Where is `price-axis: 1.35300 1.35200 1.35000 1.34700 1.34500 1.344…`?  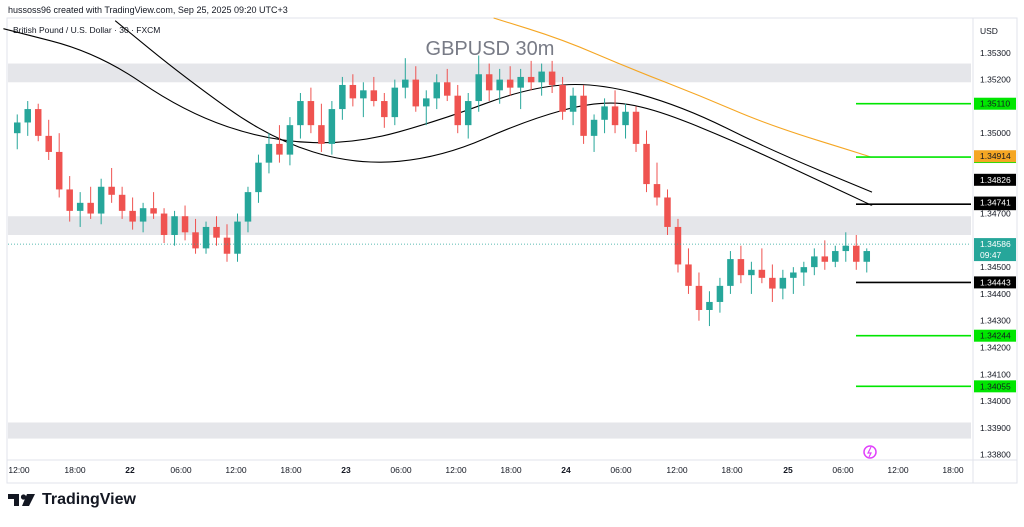 price-axis: 1.35300 1.35200 1.35000 1.34700 1.34500 1.344… is located at coordinates (995, 254).